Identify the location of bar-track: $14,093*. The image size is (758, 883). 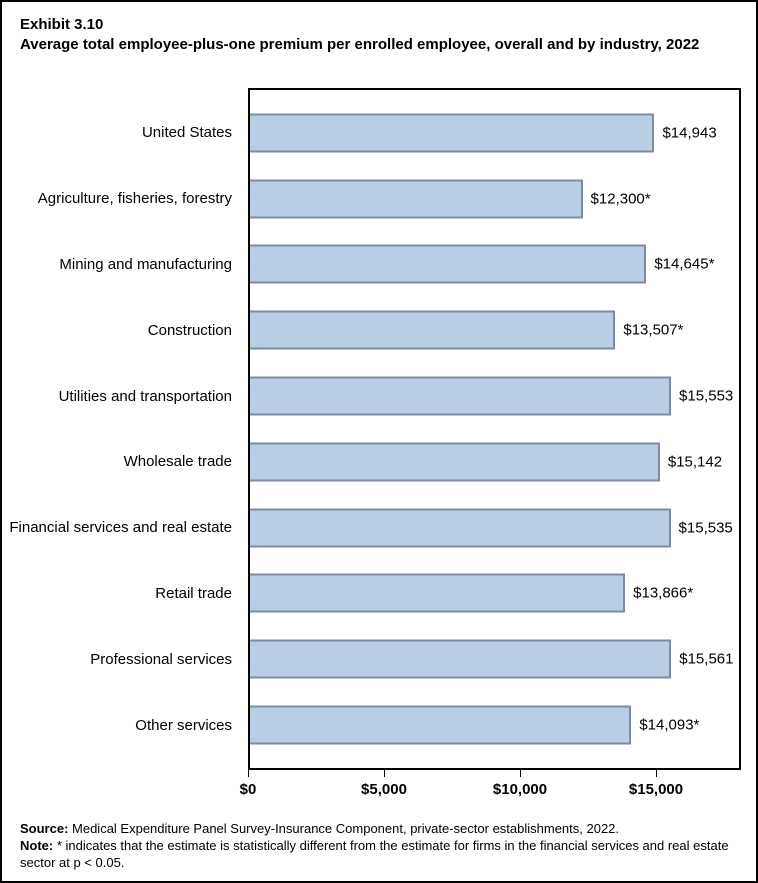
(494, 725).